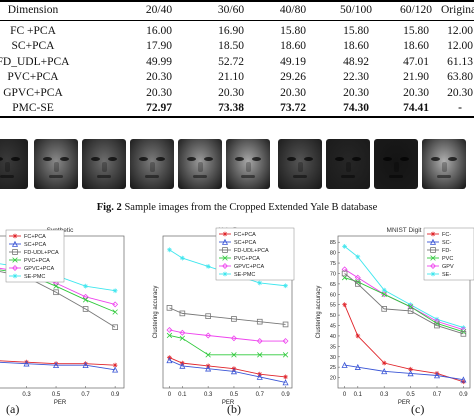  Describe the element at coordinates (333, 316) in the screenshot. I see `y-tick-label: 50` at that location.